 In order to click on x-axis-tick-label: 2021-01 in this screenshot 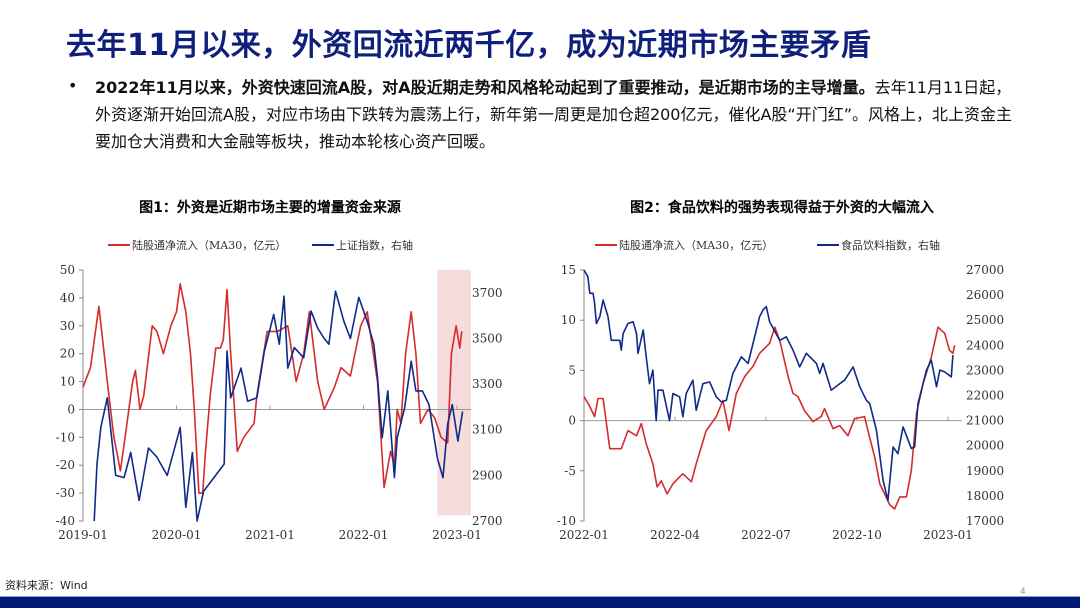, I will do `click(270, 535)`.